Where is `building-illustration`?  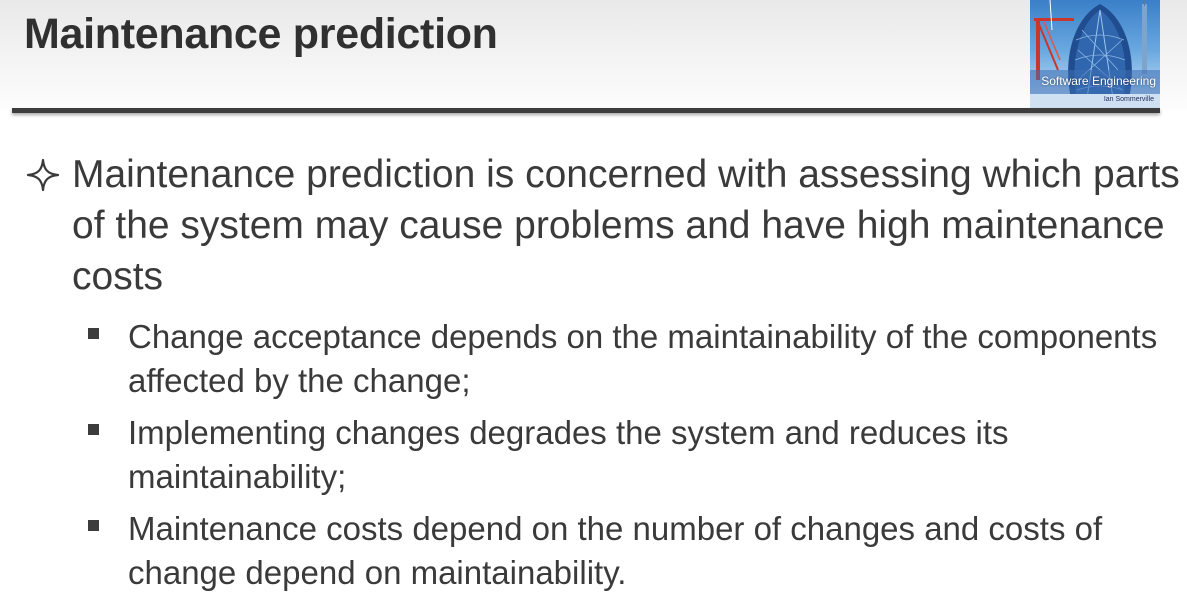
building-illustration is located at coordinates (1095, 56).